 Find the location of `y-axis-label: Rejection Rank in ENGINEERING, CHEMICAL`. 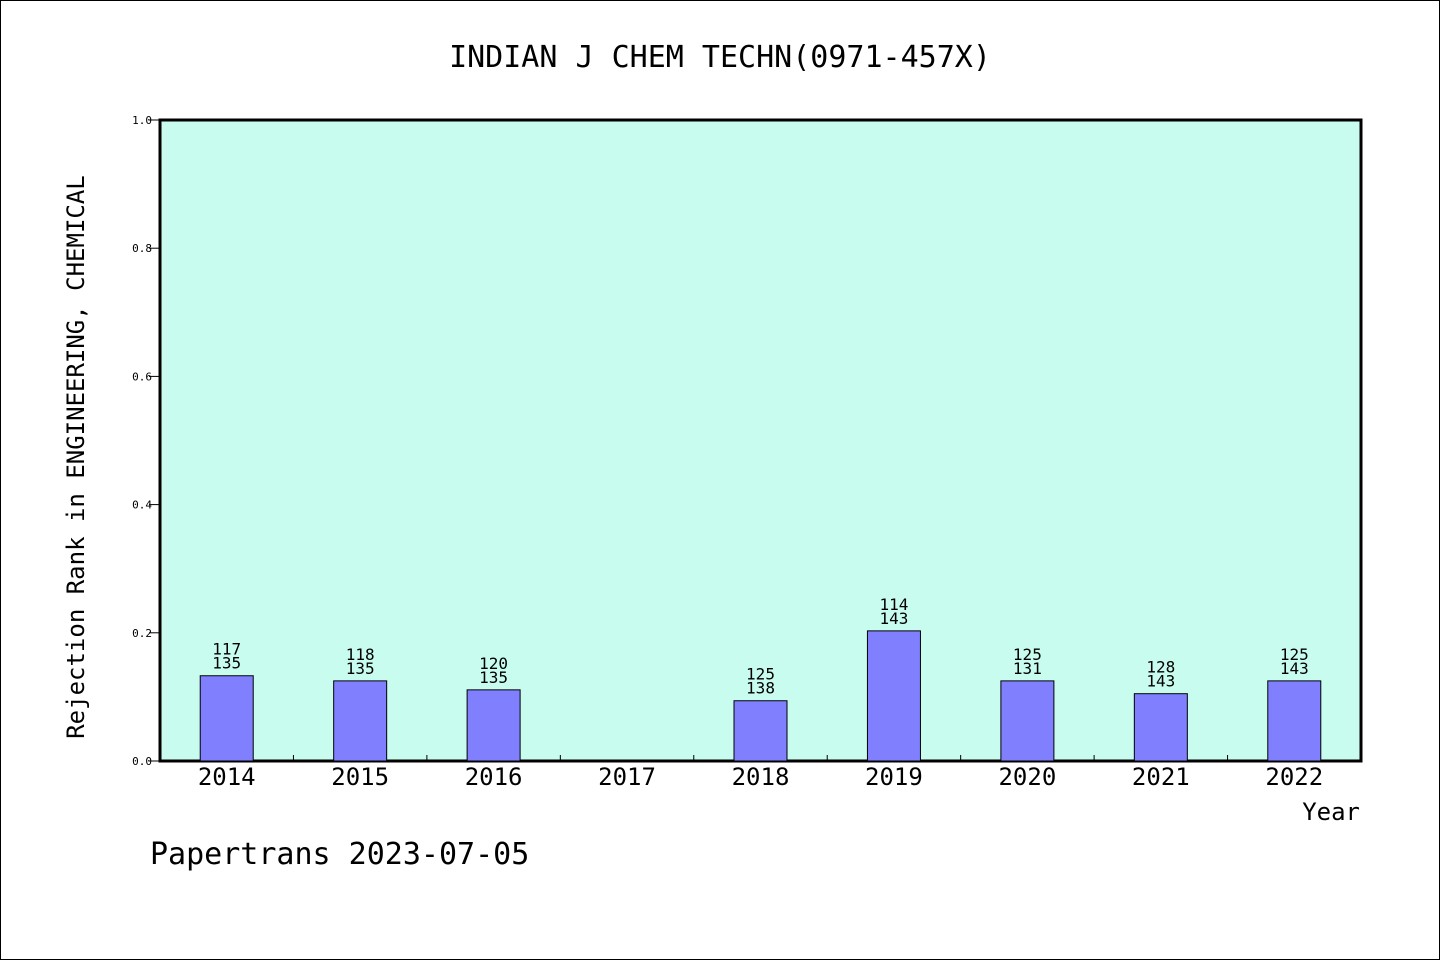

y-axis-label: Rejection Rank in ENGINEERING, CHEMICAL is located at coordinates (76, 457).